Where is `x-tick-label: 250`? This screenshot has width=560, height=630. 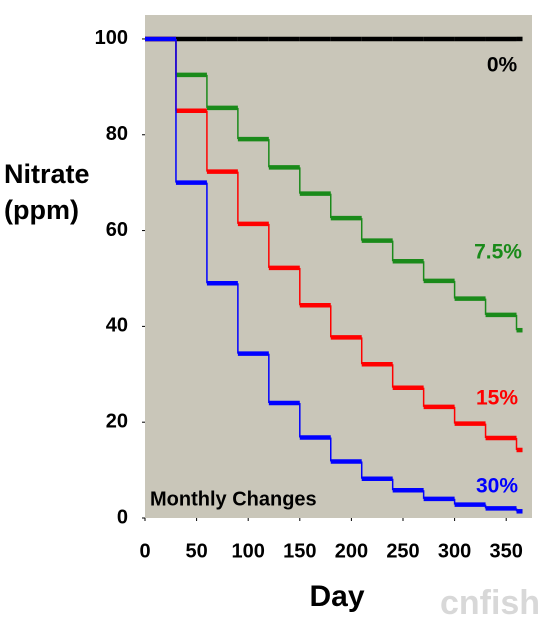 x-tick-label: 250 is located at coordinates (402, 551).